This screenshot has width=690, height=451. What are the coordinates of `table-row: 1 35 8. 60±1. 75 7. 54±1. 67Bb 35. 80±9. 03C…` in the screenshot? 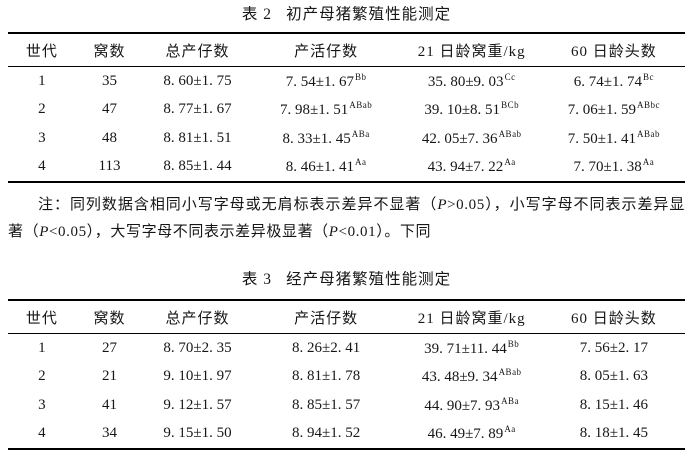 It's located at (346, 81).